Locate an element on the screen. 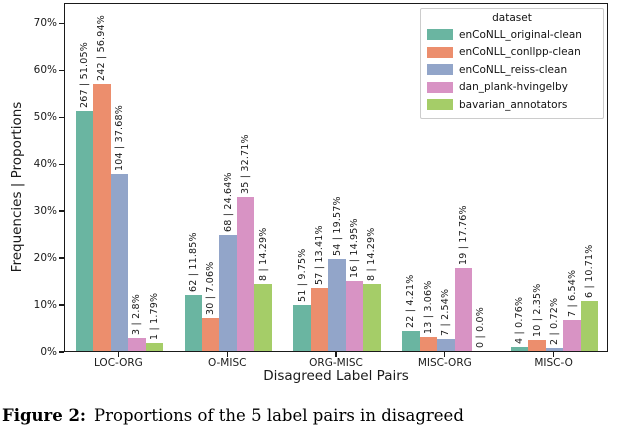 The image size is (620, 425). y-tick-label: 60% is located at coordinates (45, 70).